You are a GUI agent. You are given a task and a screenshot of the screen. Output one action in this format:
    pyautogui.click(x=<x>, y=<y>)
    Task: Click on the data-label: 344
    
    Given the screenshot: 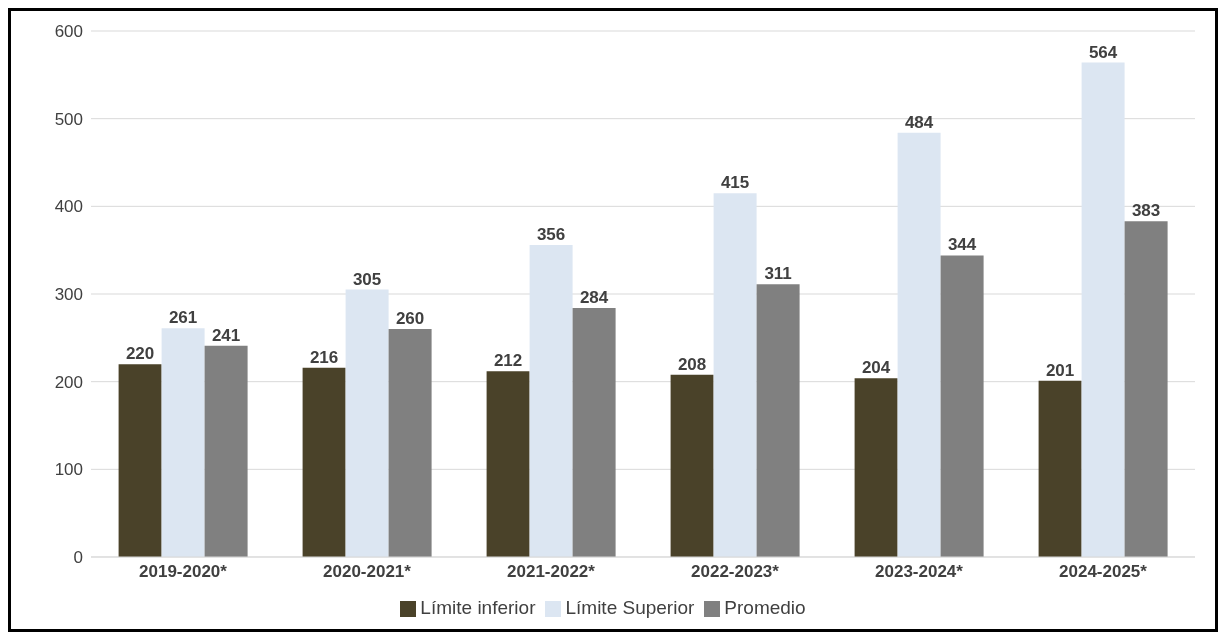 What is the action you would take?
    pyautogui.click(x=962, y=245)
    